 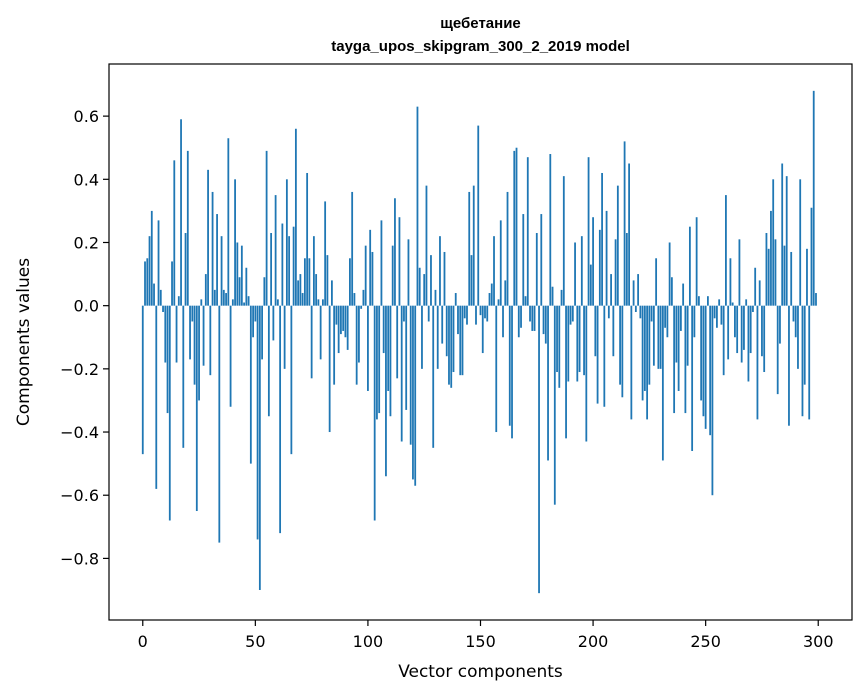 I want to click on y-tick-label: 0.4, so click(x=86, y=179).